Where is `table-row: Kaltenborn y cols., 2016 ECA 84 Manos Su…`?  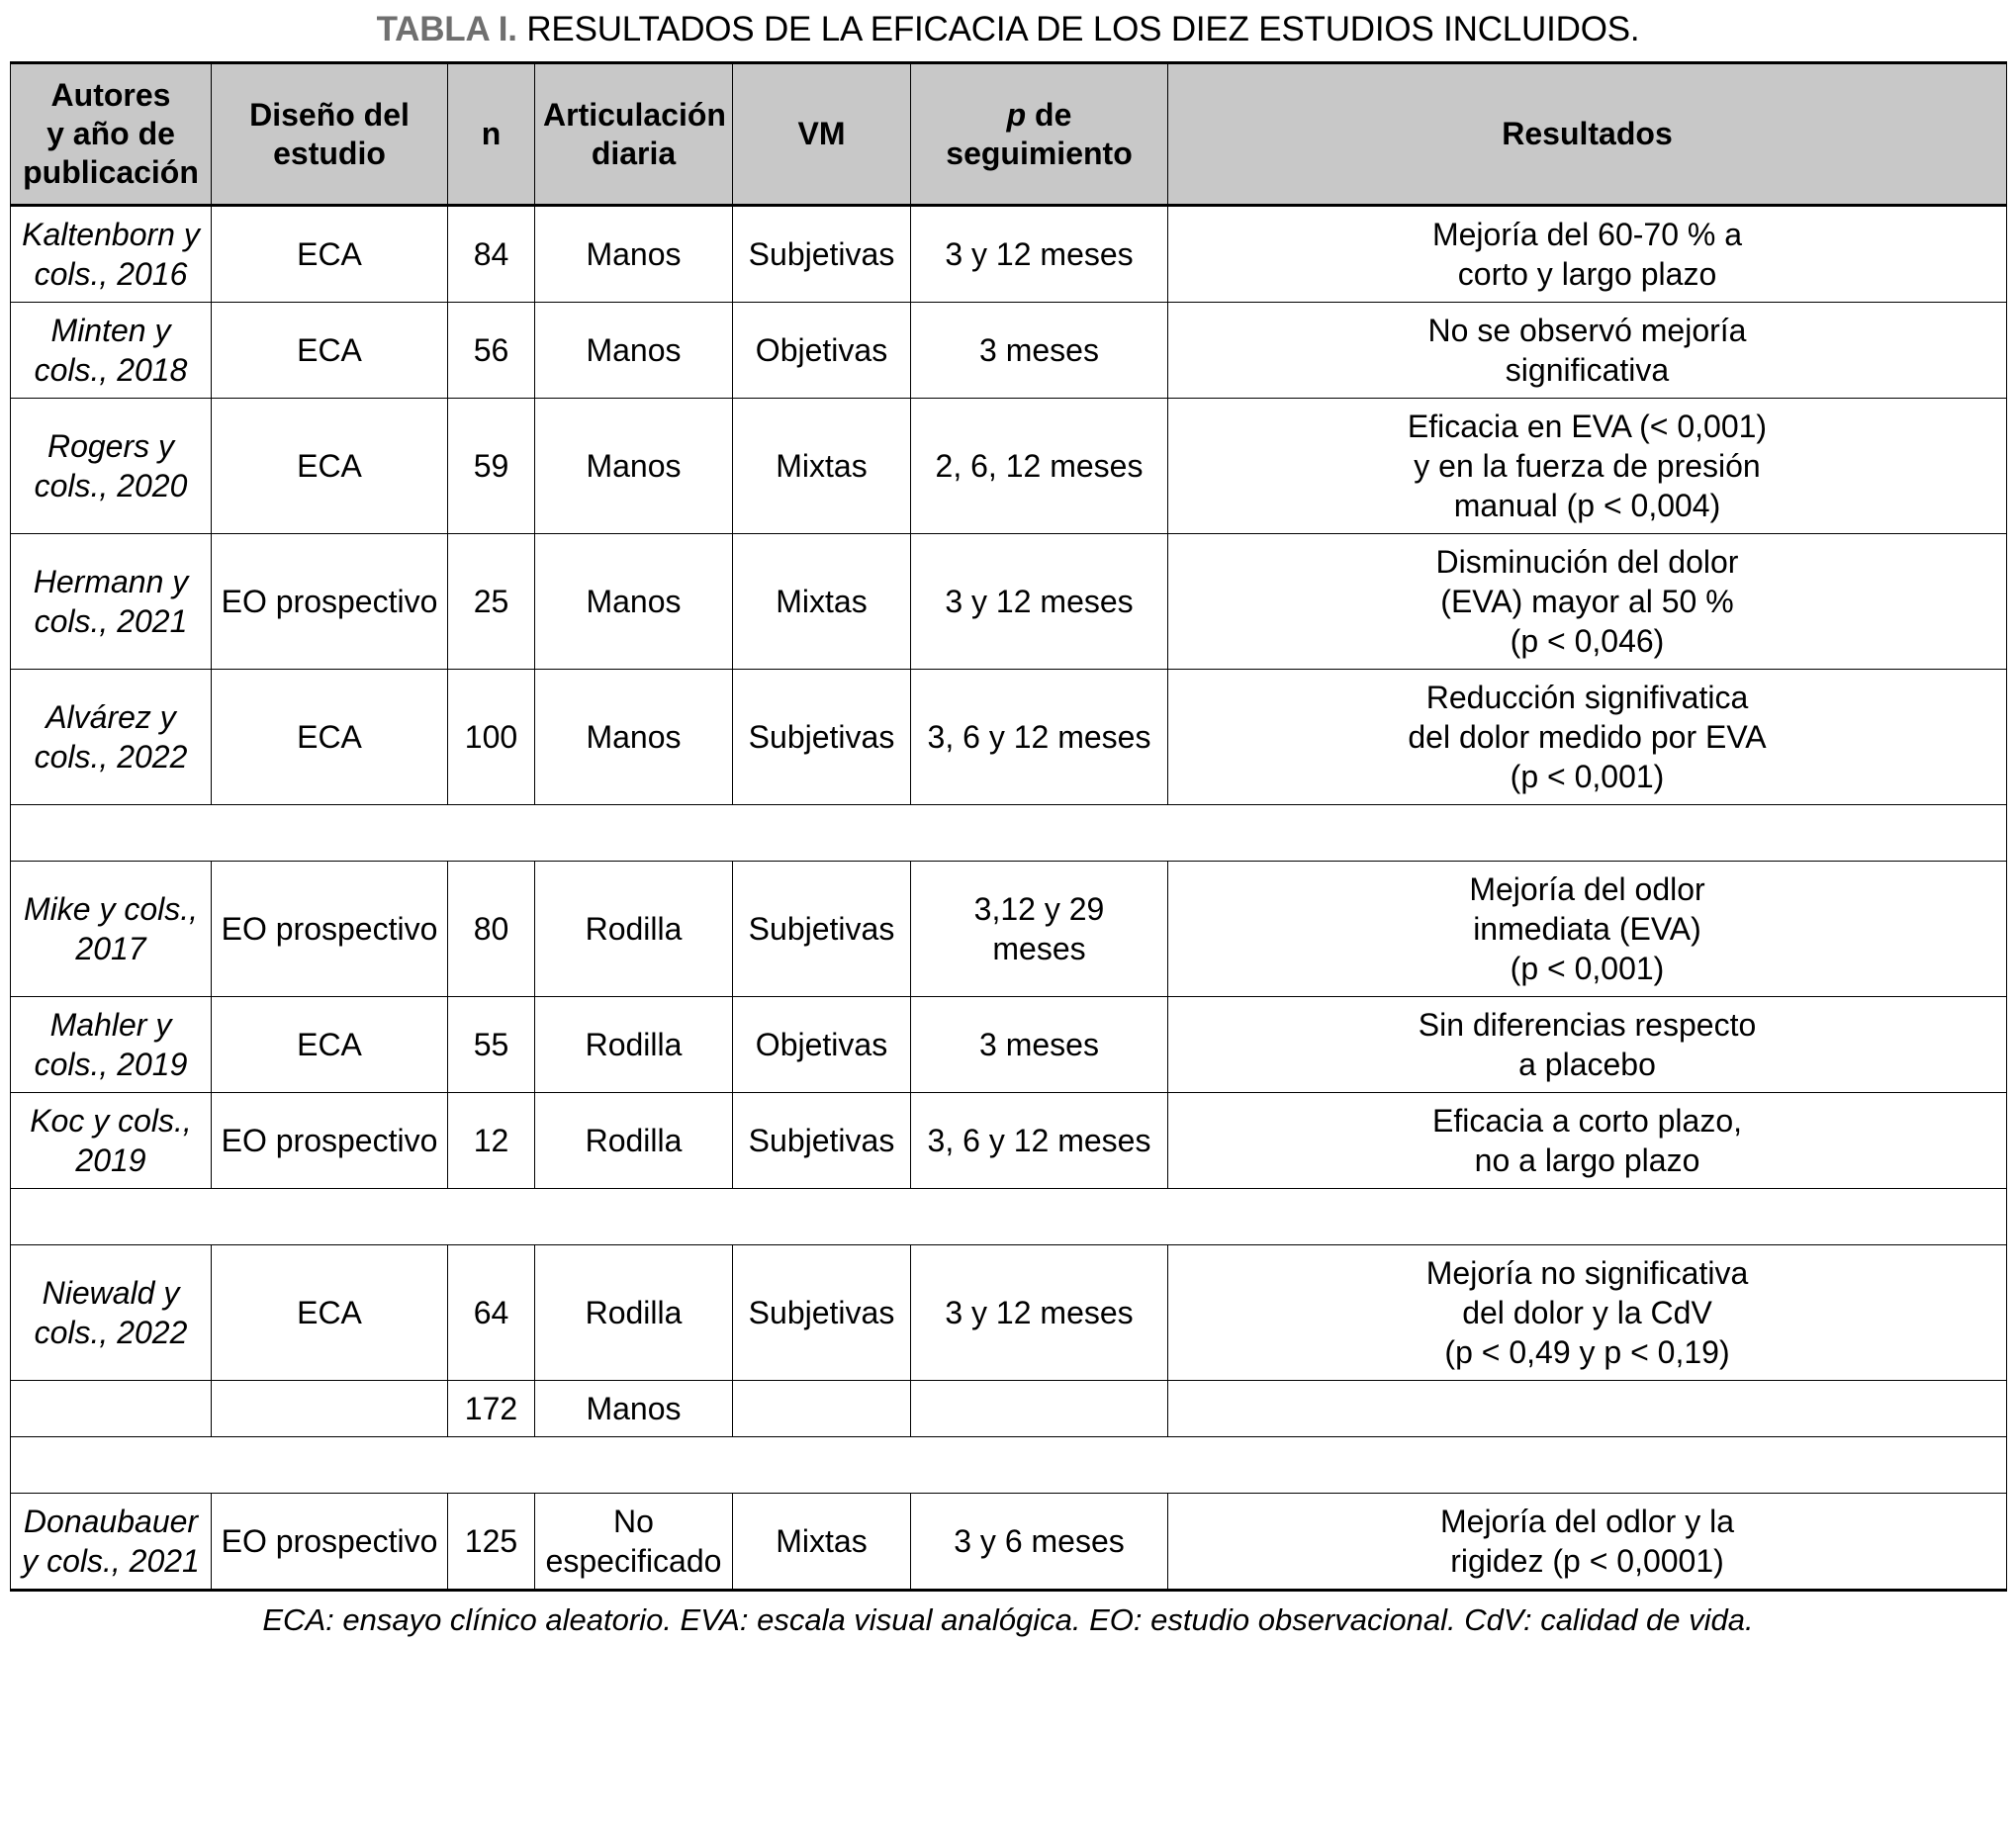 table-row: Kaltenborn y cols., 2016 ECA 84 Manos Su… is located at coordinates (1008, 254).